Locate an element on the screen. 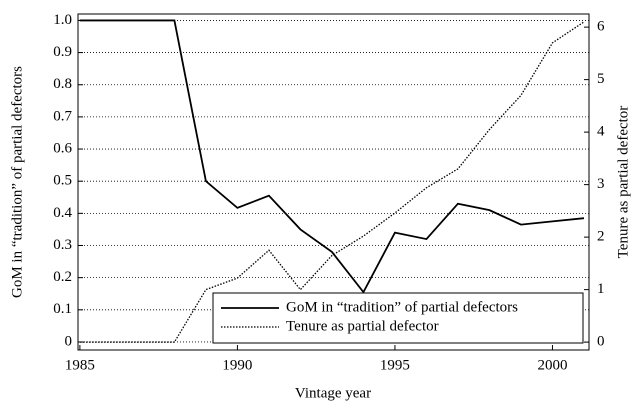 Image resolution: width=636 pixels, height=404 pixels. y2-tick-label: 0 is located at coordinates (601, 342).